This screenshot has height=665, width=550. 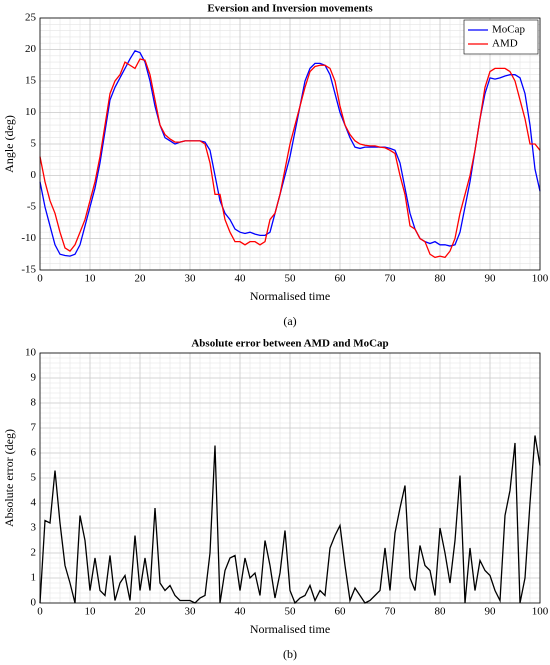 I want to click on y-tick-label: 1, so click(x=34, y=578).